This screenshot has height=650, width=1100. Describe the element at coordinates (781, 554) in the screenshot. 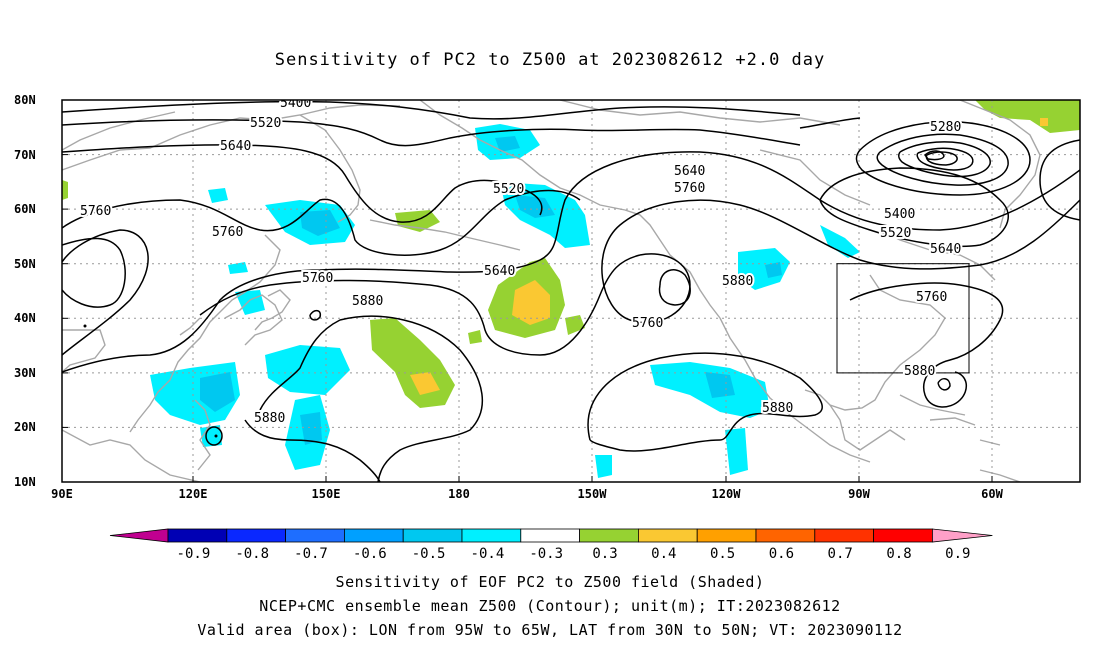

I see `colorbar-label: 0.6` at that location.